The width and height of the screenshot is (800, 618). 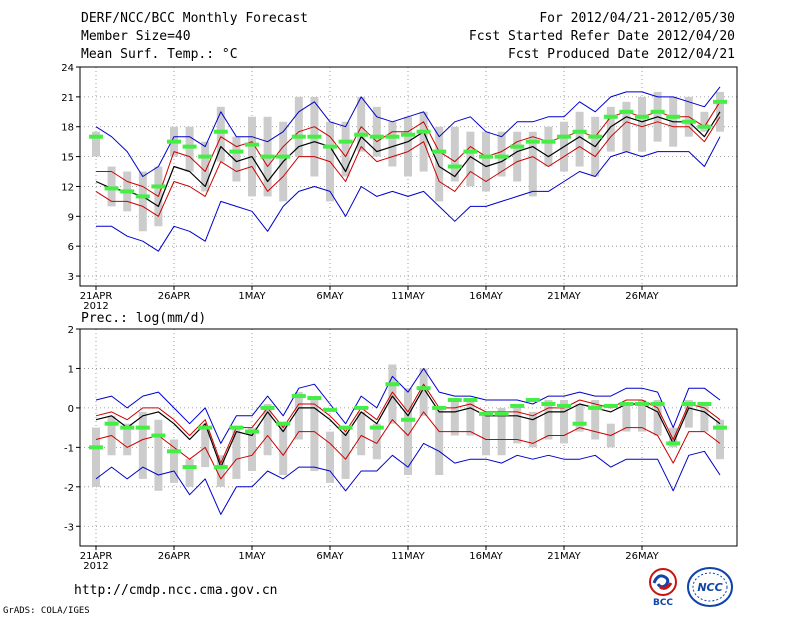 What do you see at coordinates (330, 556) in the screenshot?
I see `prec-xtick-label-3: 6MAY` at bounding box center [330, 556].